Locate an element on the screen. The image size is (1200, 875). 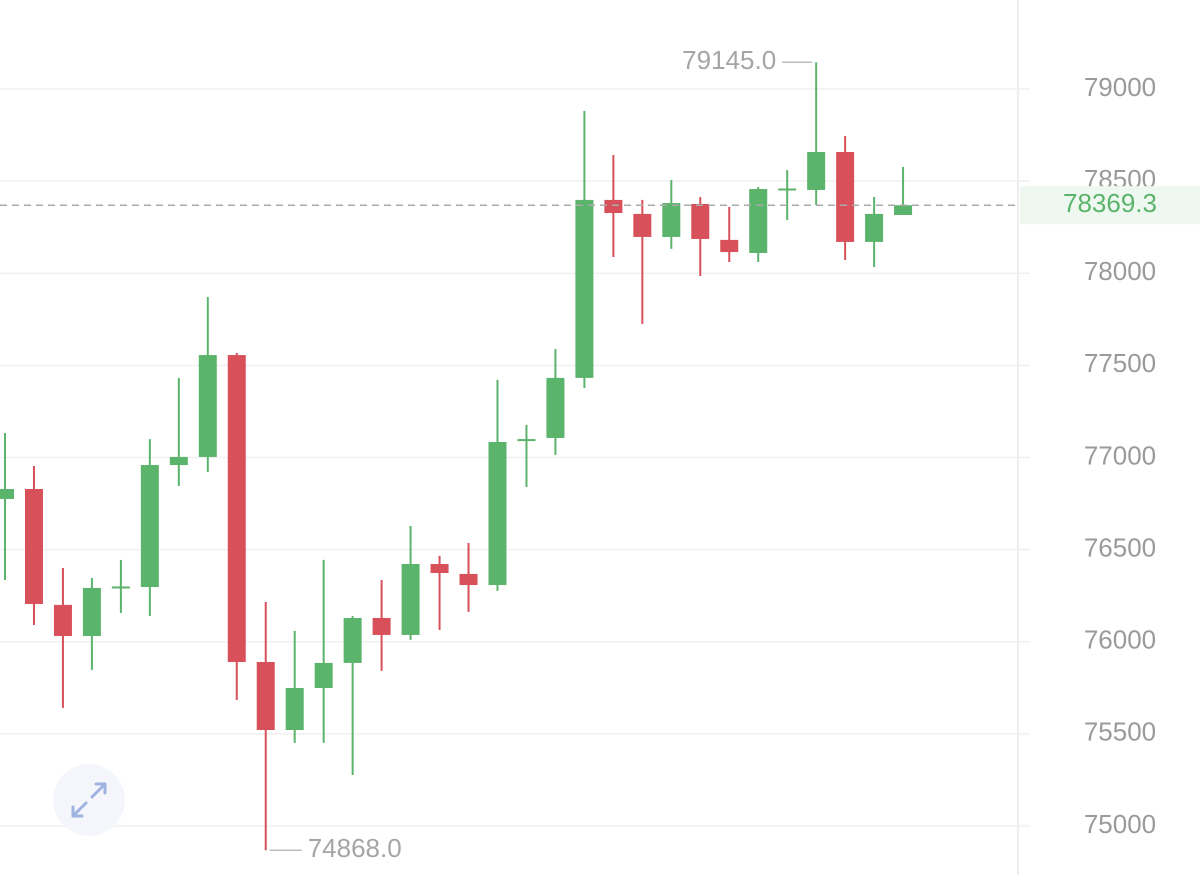
y-tick-label: 75000 is located at coordinates (1120, 824).